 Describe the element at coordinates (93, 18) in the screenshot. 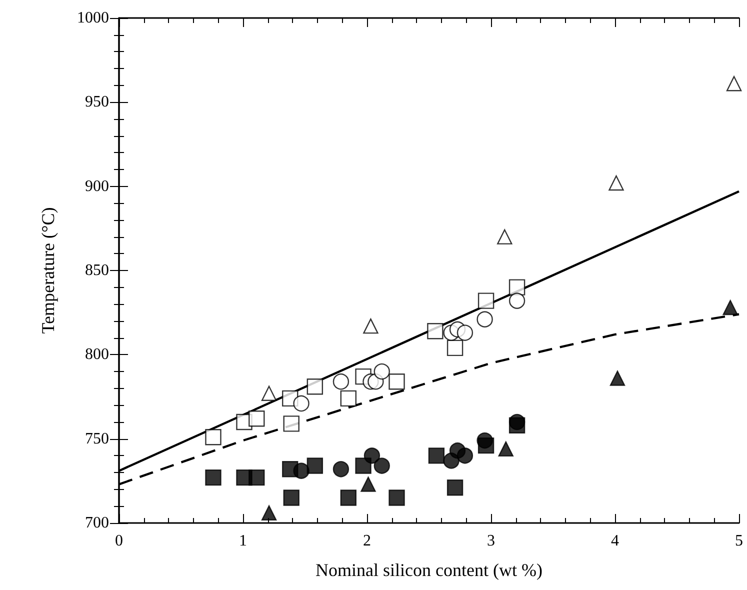

I see `y-tick-label: 1000` at that location.